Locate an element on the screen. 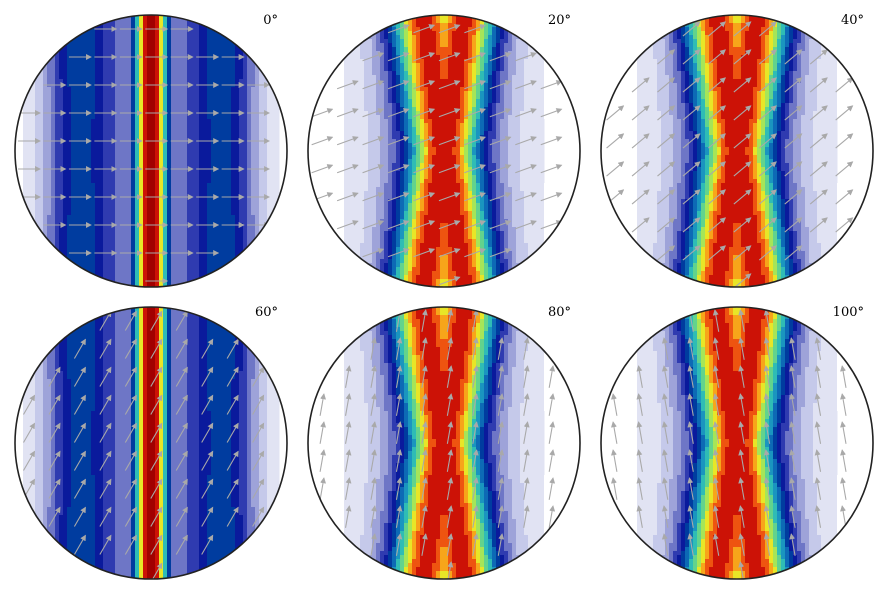  angle-label: 20° is located at coordinates (559, 20).